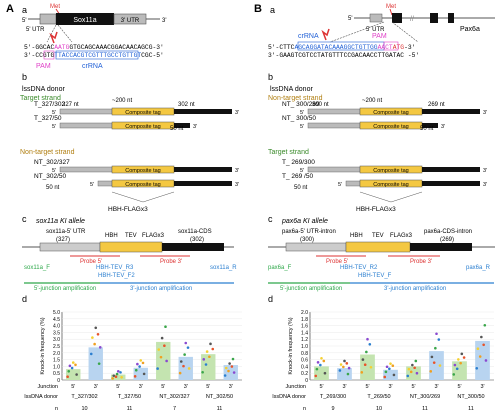 The width and height of the screenshot is (500, 416). I want to click on donor-name-a-0: T_327/302, so click(49, 104).